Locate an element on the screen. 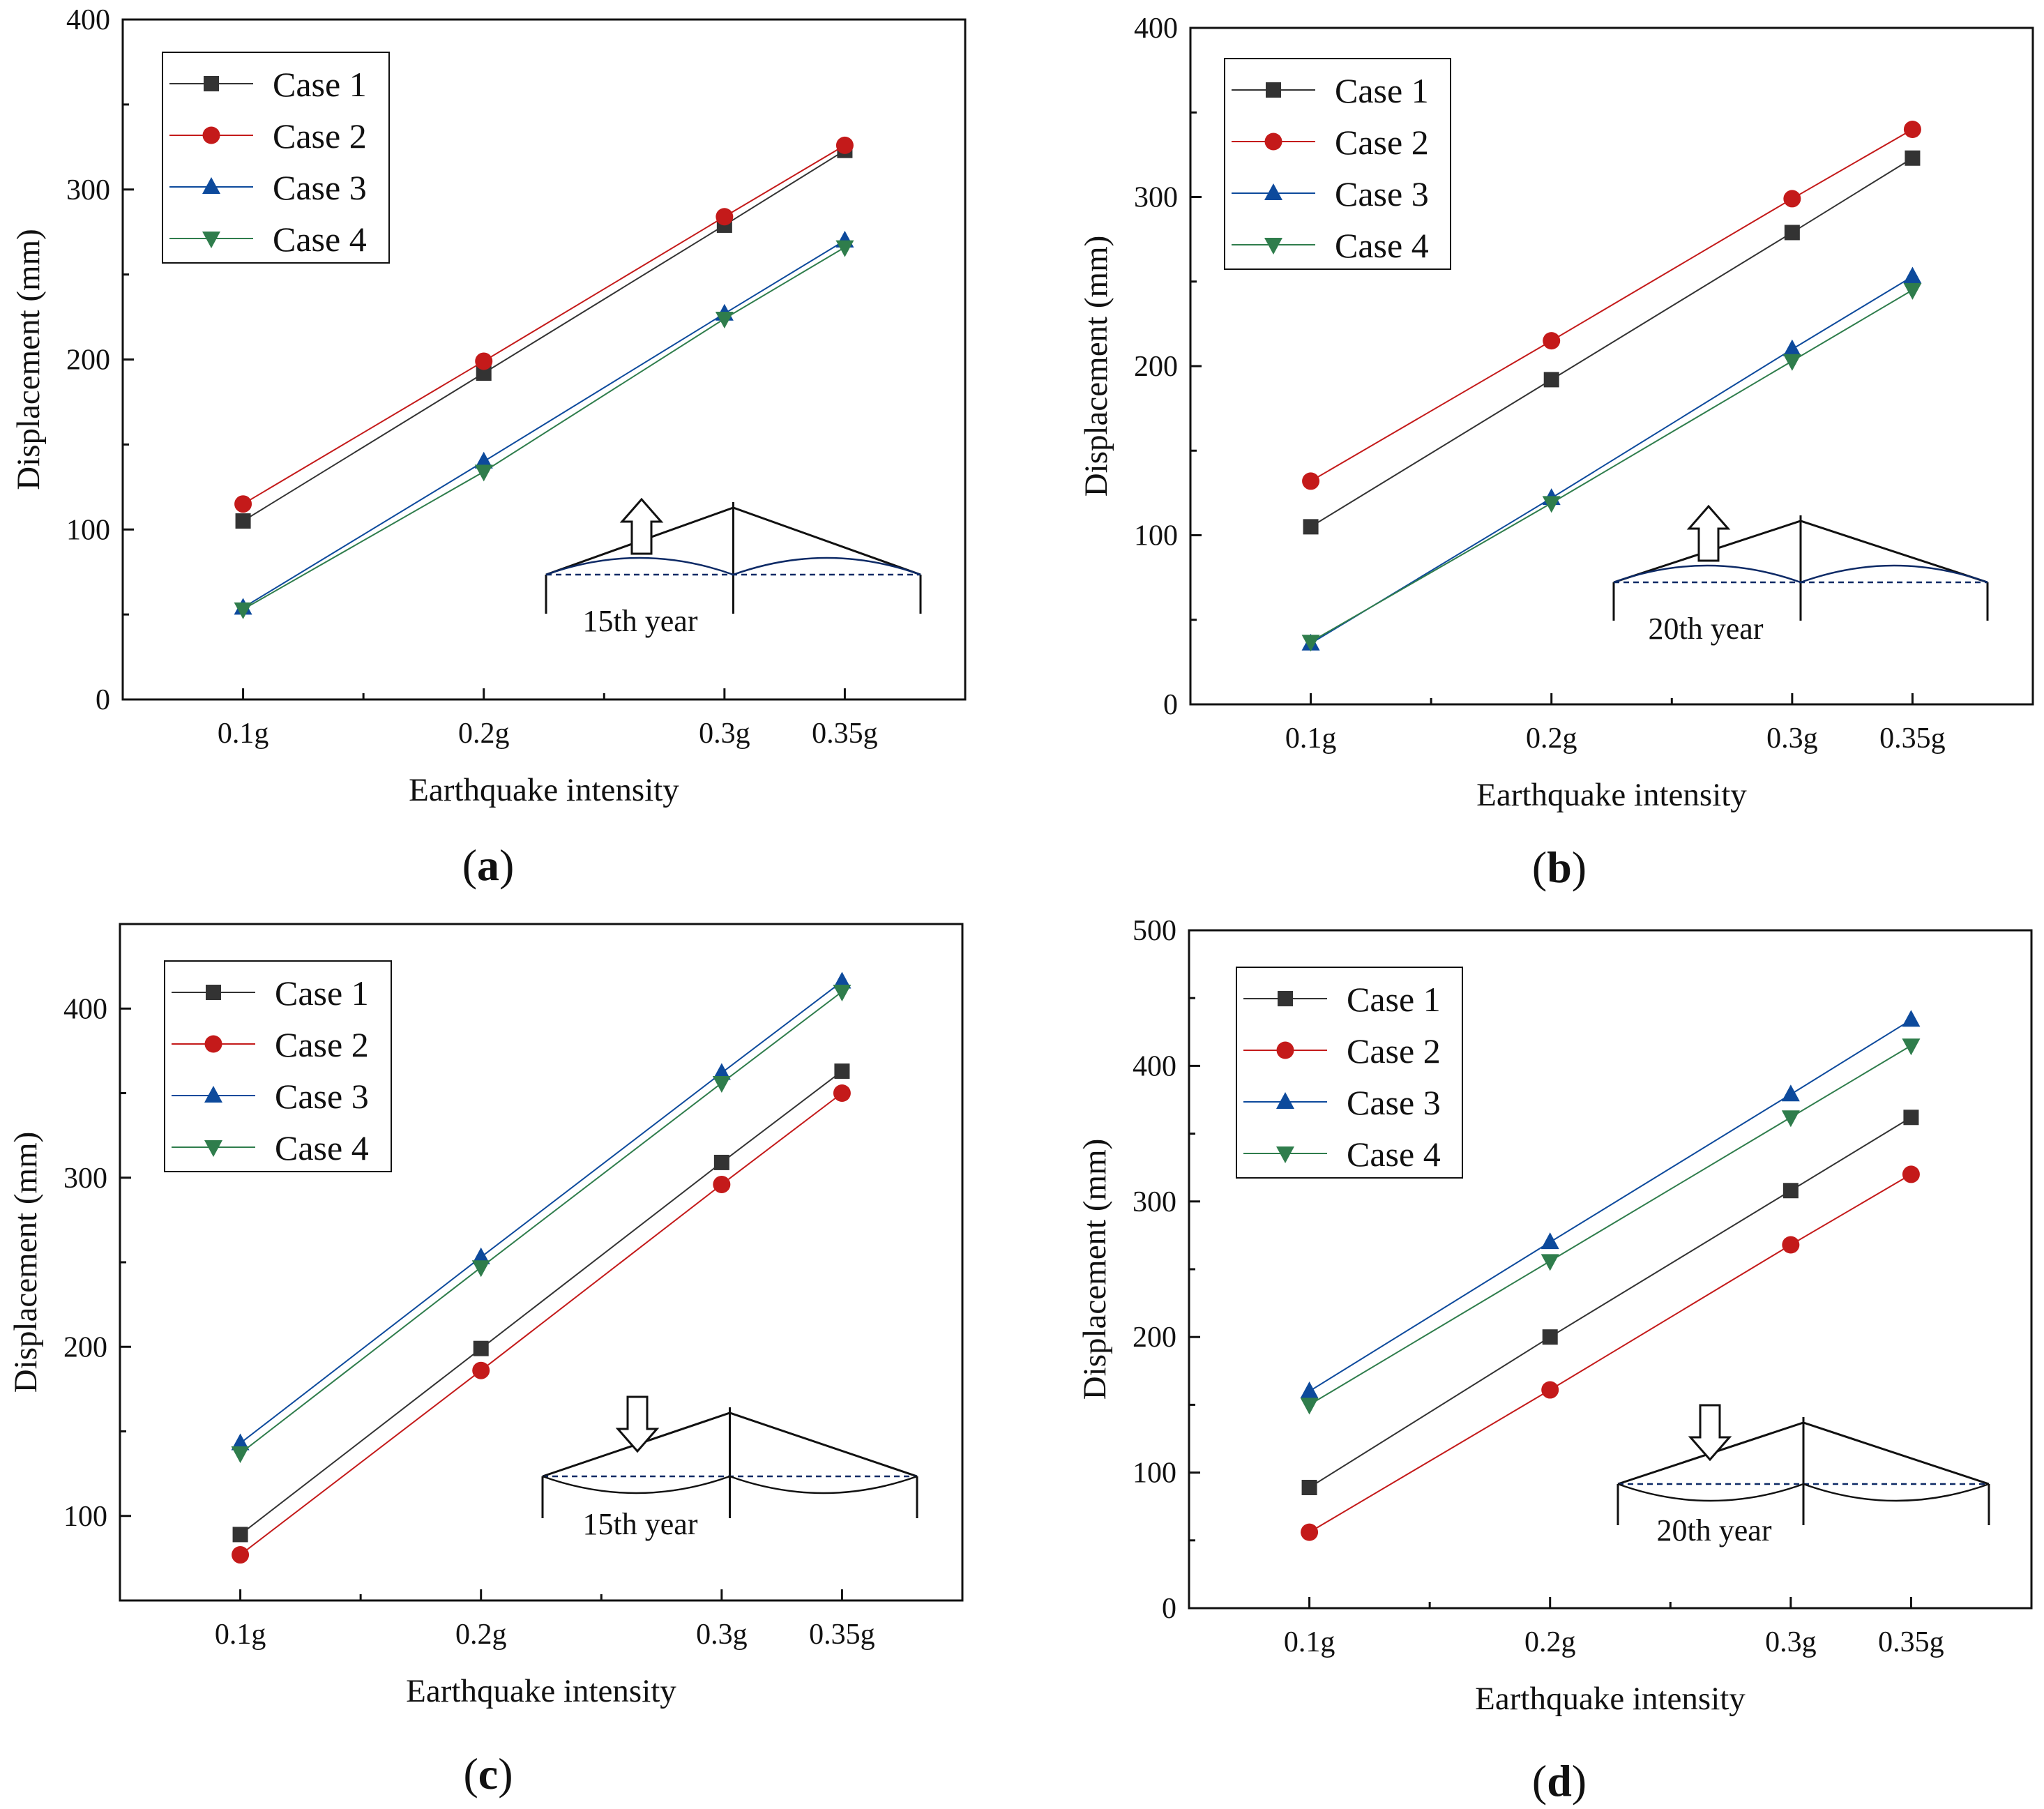  legend-label: Case 2 is located at coordinates (1394, 1050).